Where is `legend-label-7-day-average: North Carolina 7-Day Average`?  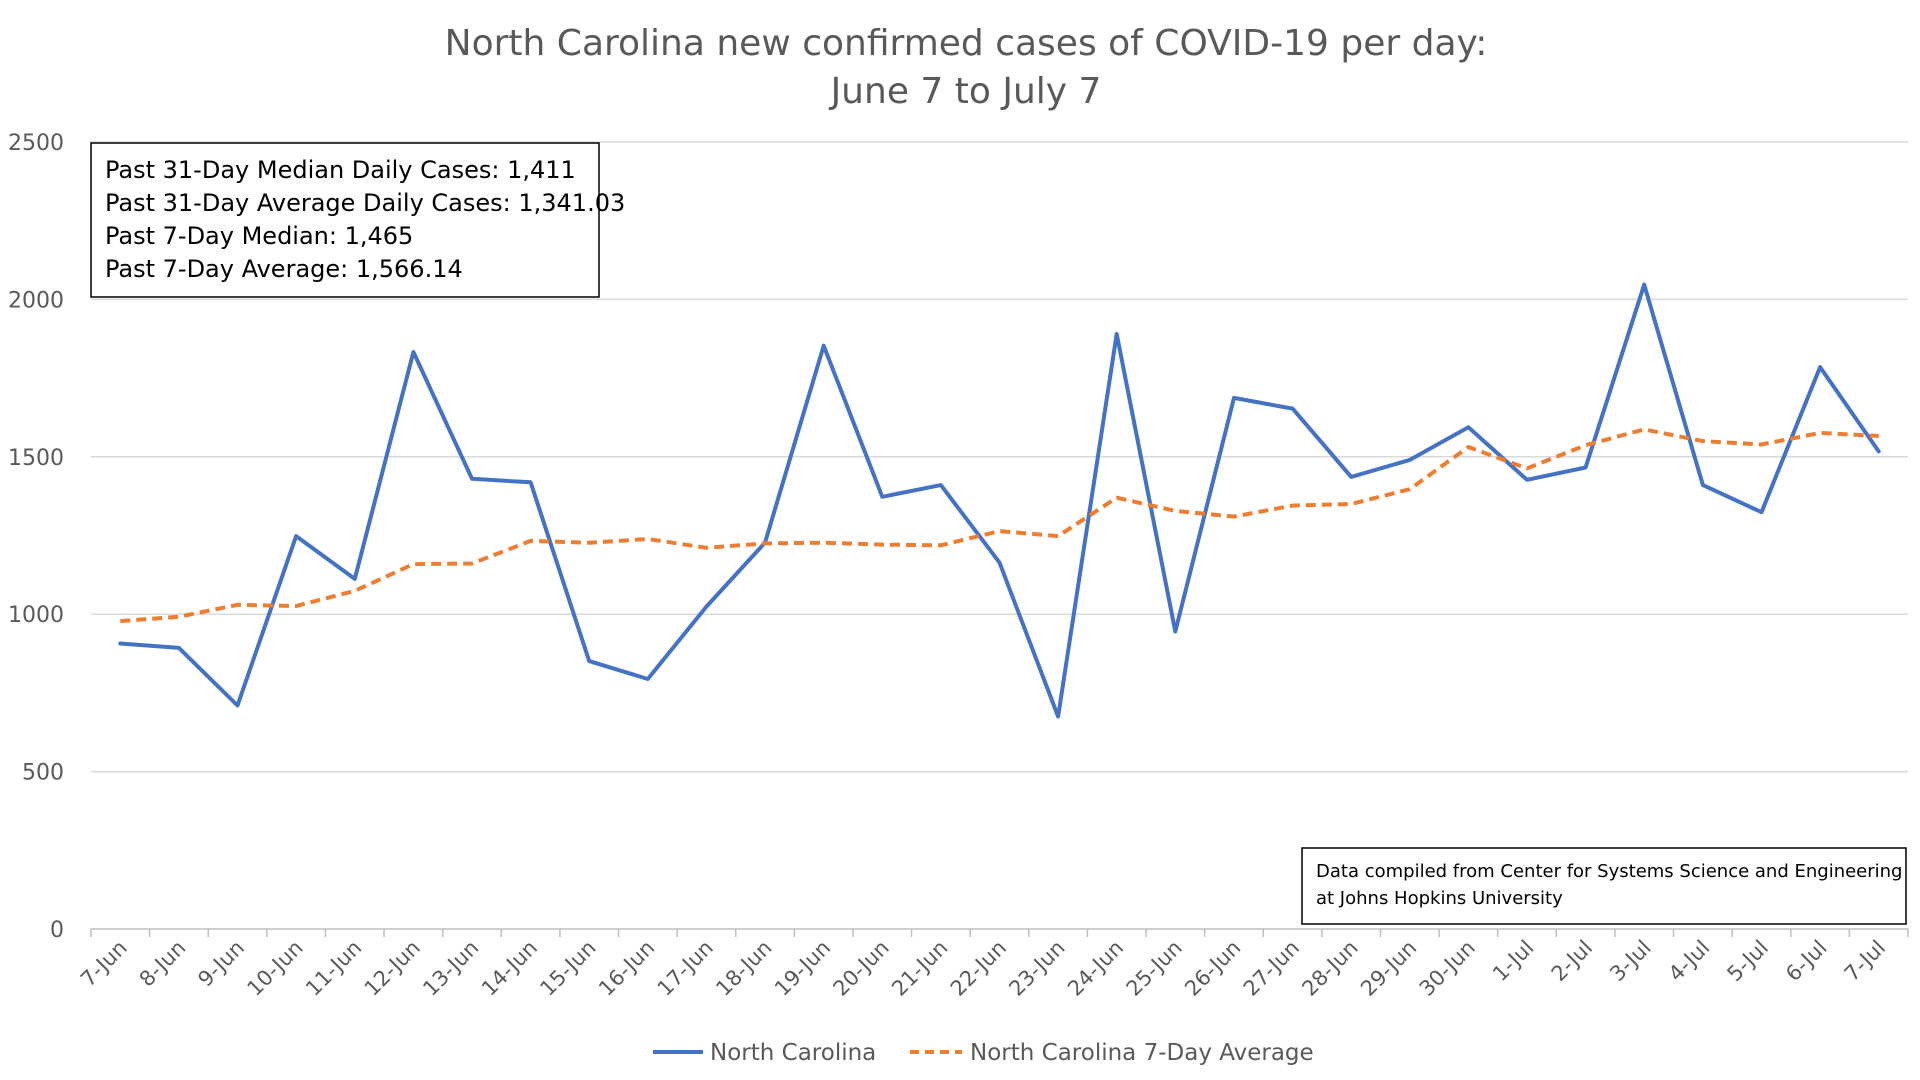
legend-label-7-day-average: North Carolina 7-Day Average is located at coordinates (1142, 1053).